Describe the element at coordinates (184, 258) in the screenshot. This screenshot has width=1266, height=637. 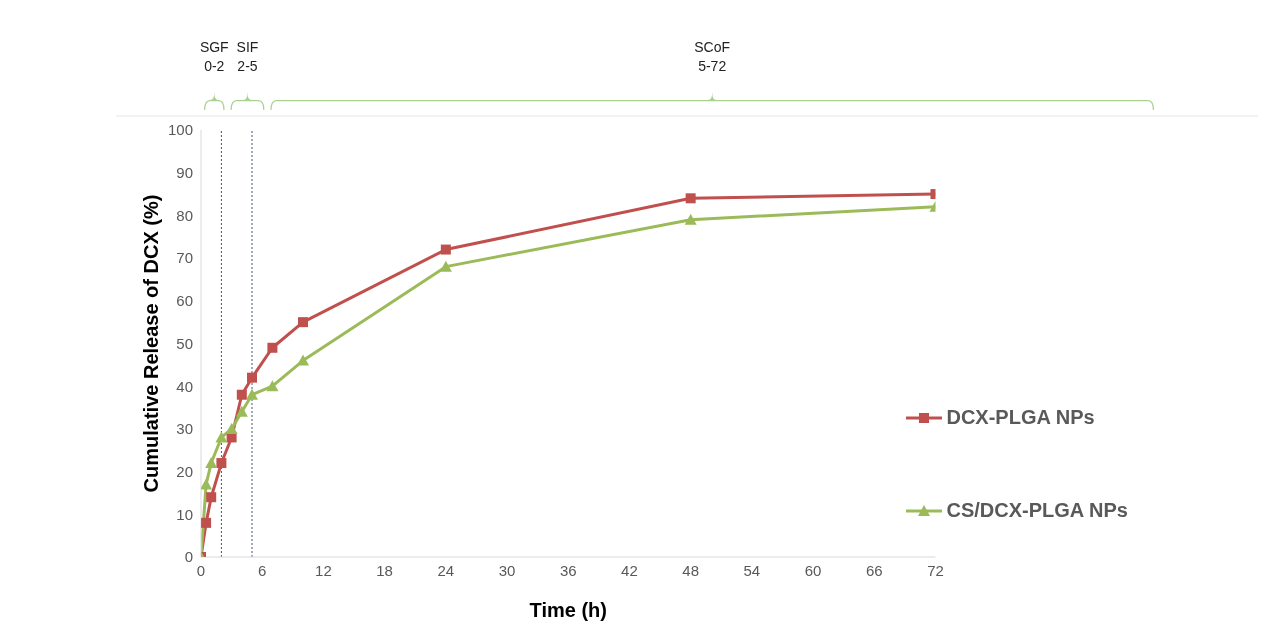
I see `y-tick-label: 70` at that location.